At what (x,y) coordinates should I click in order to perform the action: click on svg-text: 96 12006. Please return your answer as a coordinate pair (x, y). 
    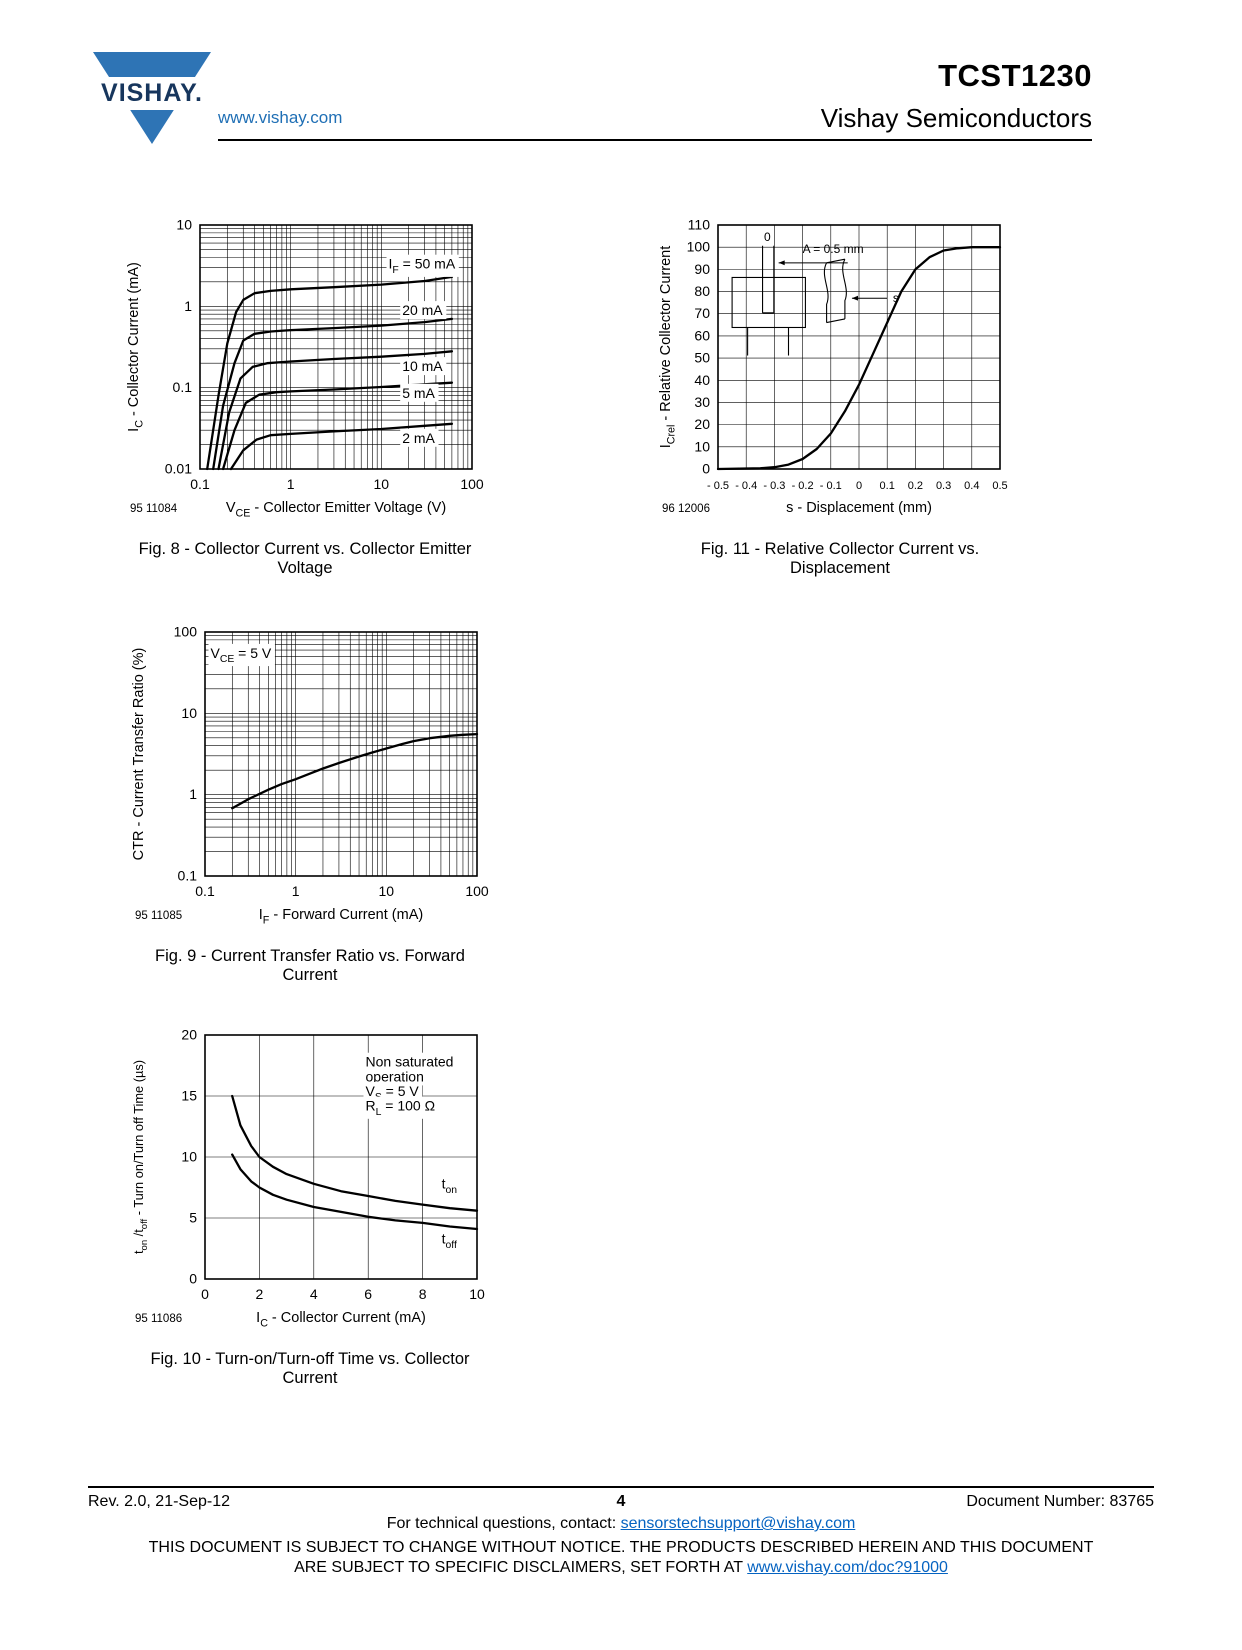
    Looking at the image, I should click on (686, 509).